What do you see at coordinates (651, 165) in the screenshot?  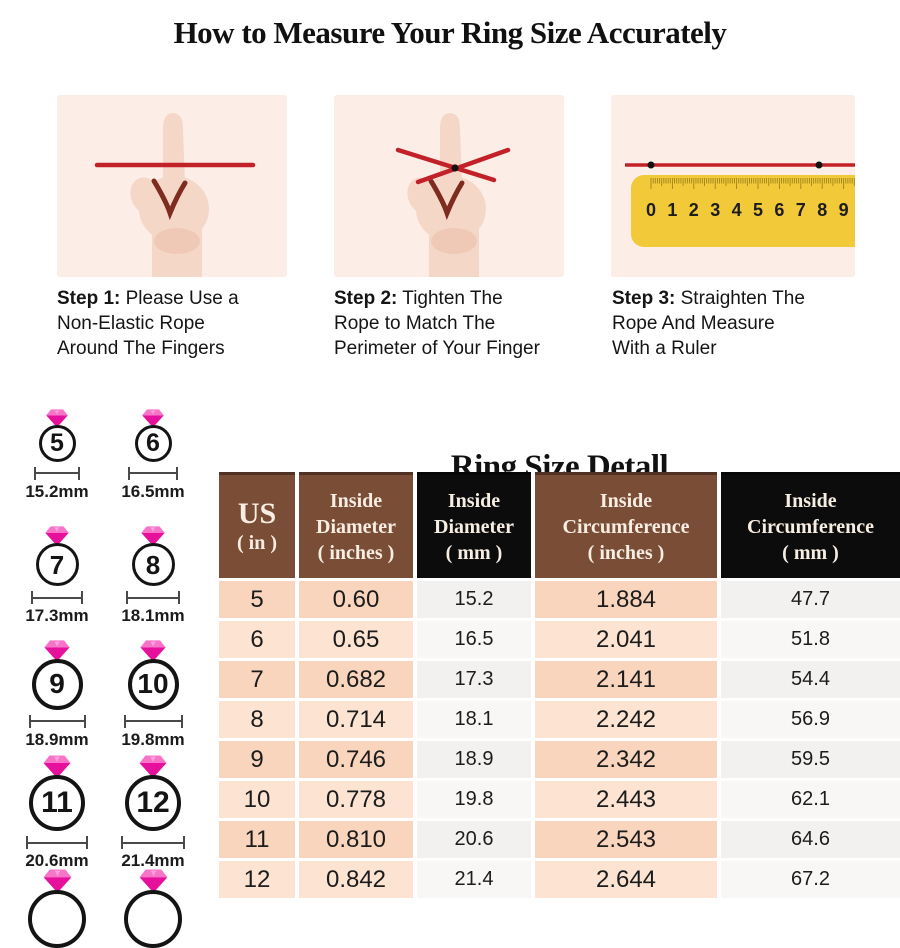 I see `measure-start-dot` at bounding box center [651, 165].